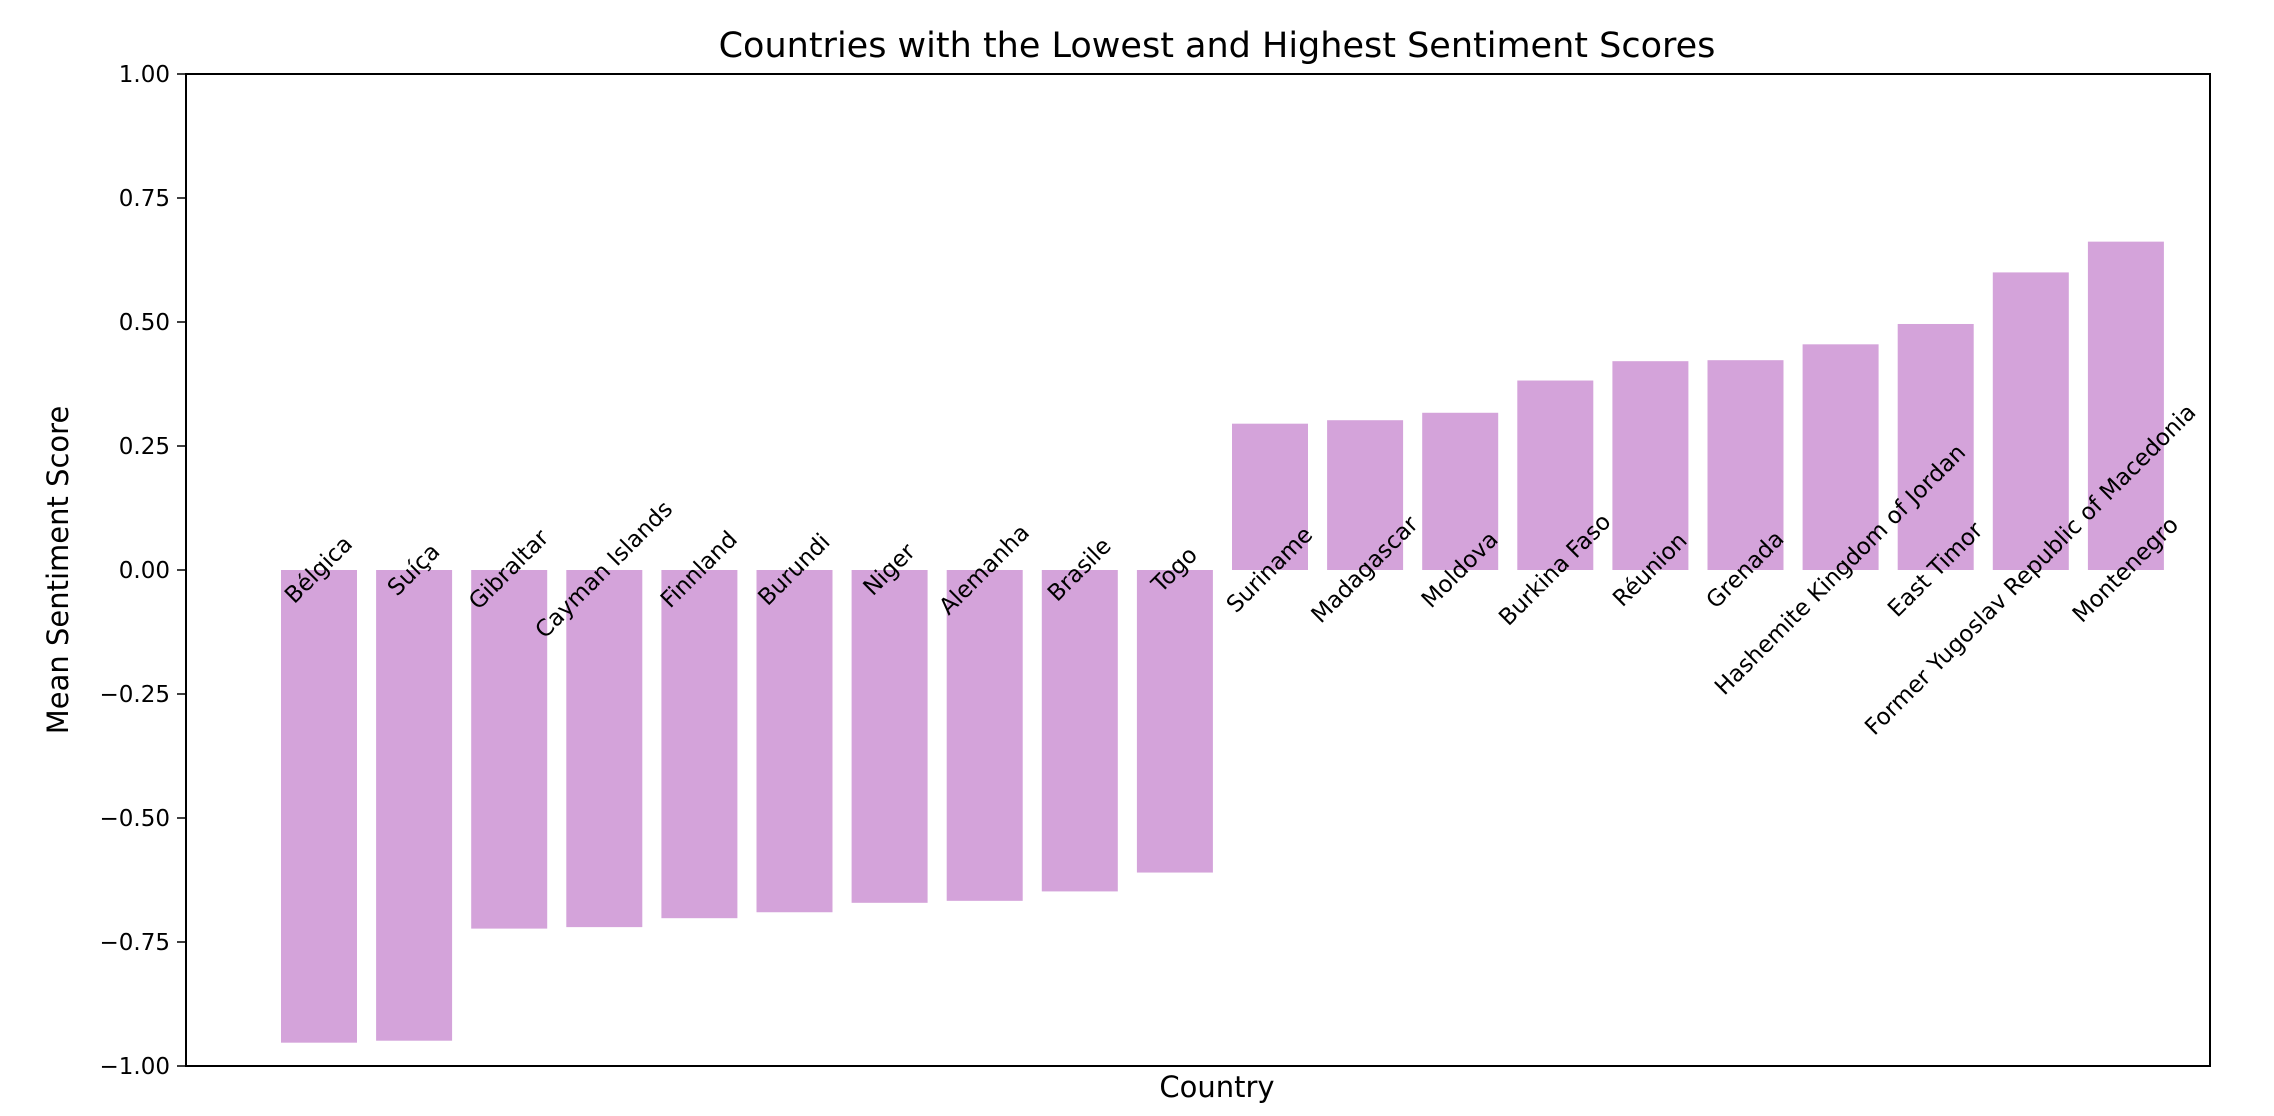  I want to click on y-tick-label: 1.00, so click(144, 75).